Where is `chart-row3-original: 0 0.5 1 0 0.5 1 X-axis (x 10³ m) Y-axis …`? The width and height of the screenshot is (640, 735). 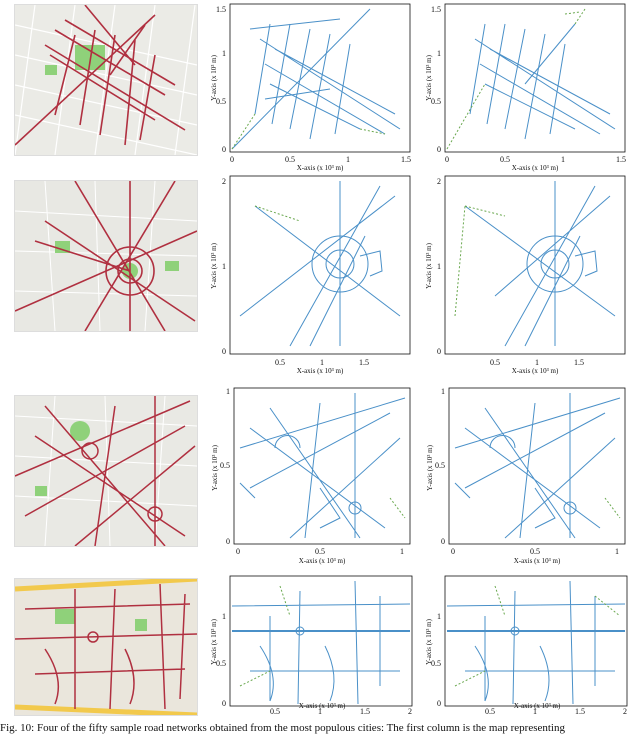
chart-row3-original: 0 0.5 1 0 0.5 1 X-axis (x 10³ m) Y-axis … is located at coordinates (312, 476).